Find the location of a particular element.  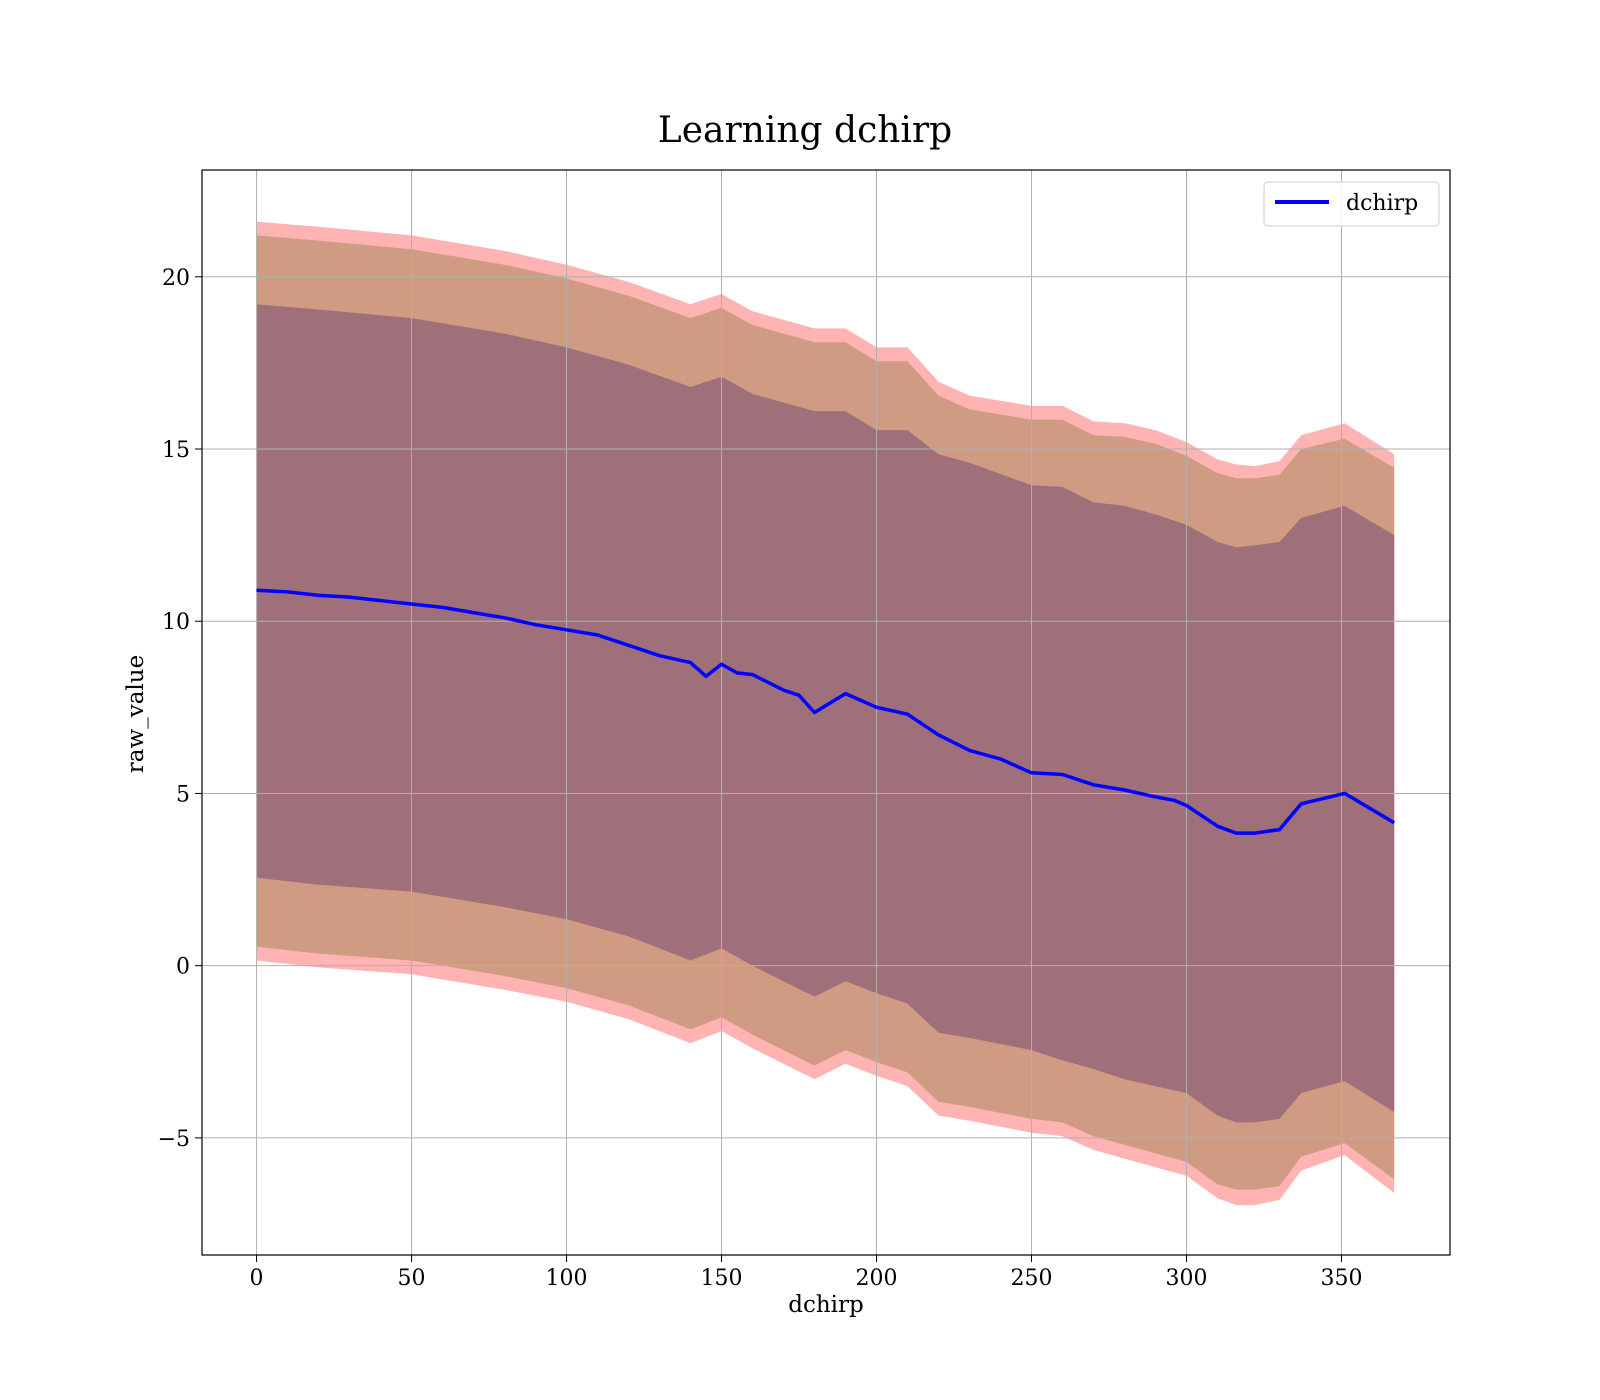

x-tick-label: 350 is located at coordinates (1342, 1278).